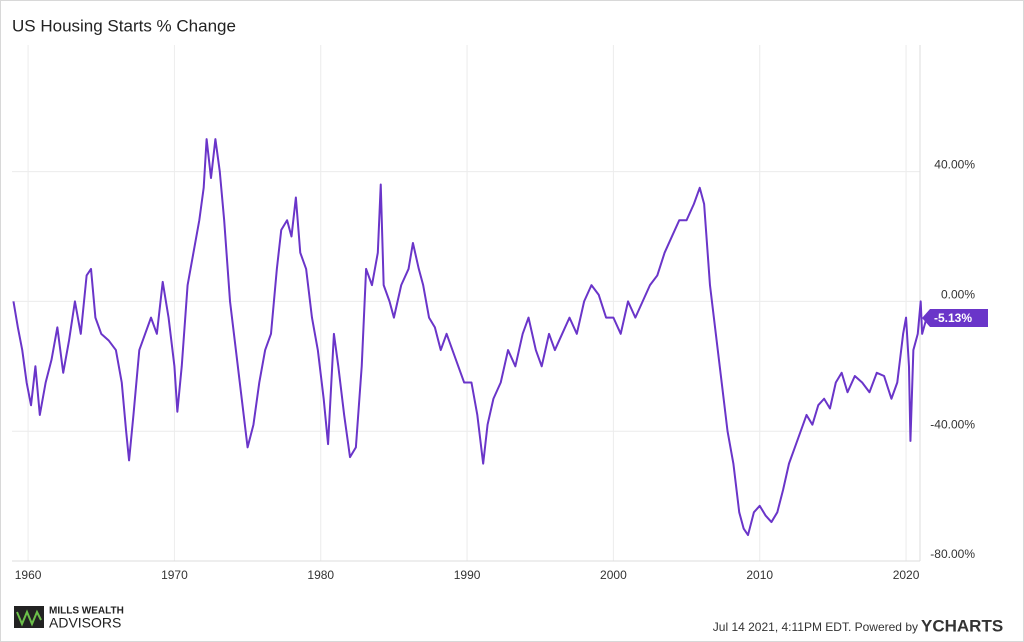  Describe the element at coordinates (759, 575) in the screenshot. I see `x-tick-label: 2010` at that location.